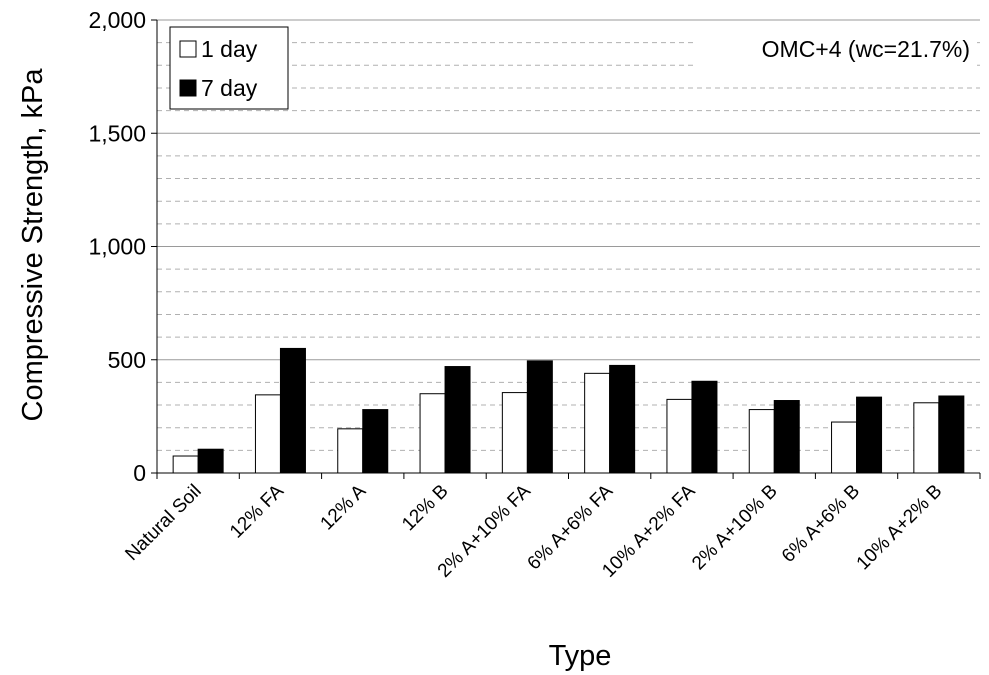 The height and width of the screenshot is (675, 989). Describe the element at coordinates (139, 473) in the screenshot. I see `y-tick-label: 0` at that location.